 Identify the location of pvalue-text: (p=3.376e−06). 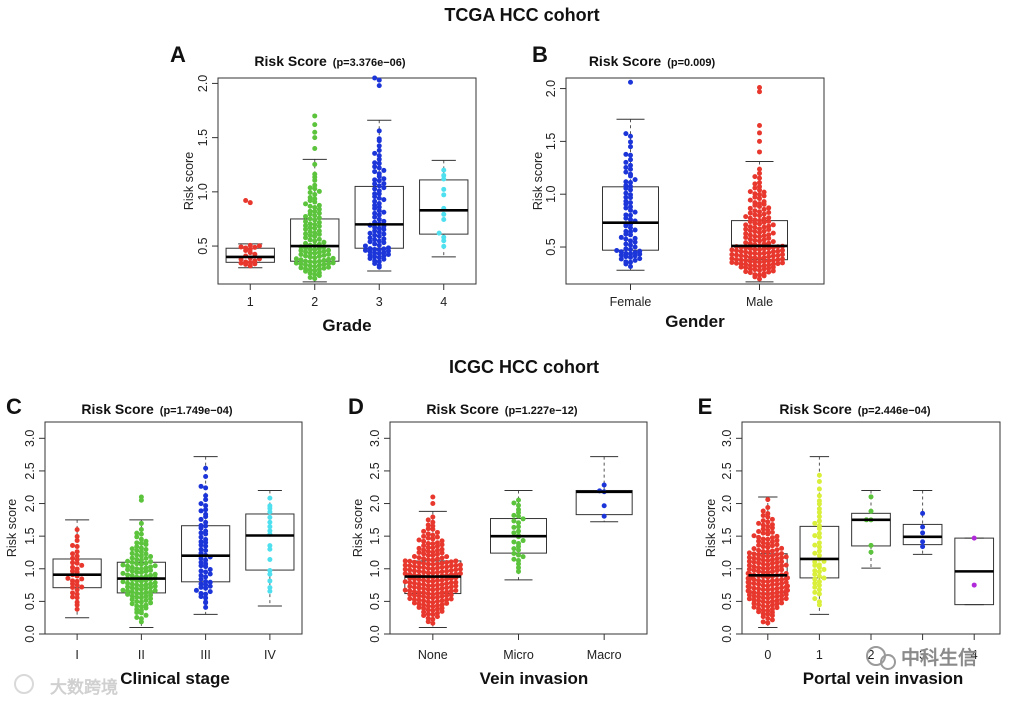
(369, 63).